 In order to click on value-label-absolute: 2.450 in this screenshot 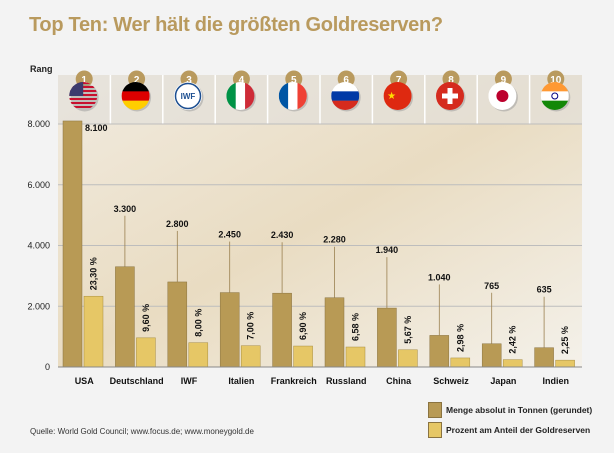, I will do `click(229, 235)`.